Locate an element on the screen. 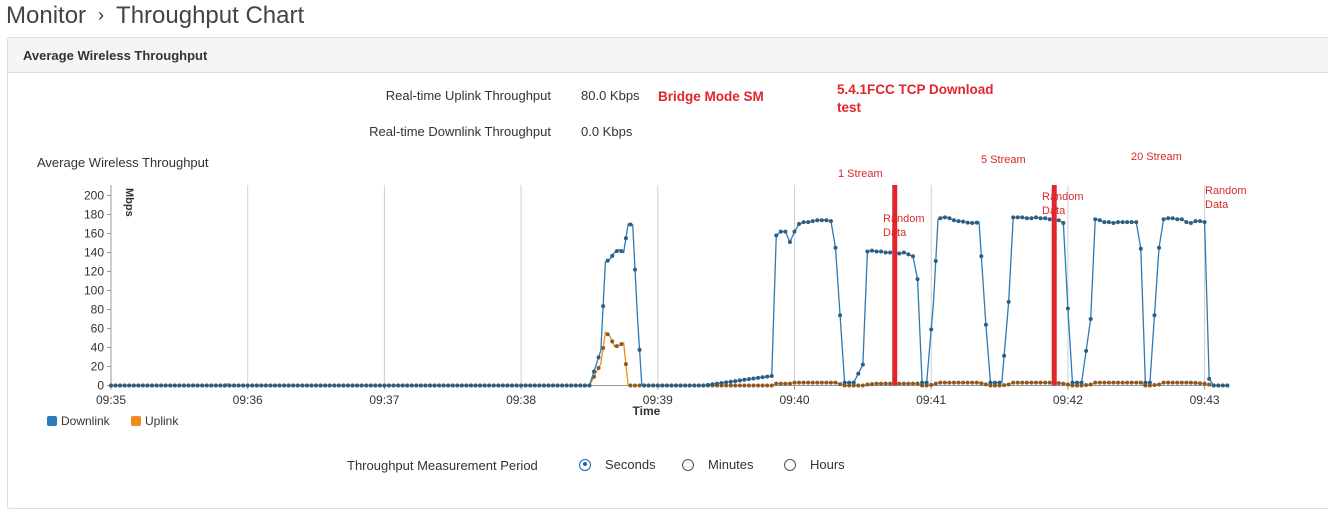 Image resolution: width=1328 pixels, height=509 pixels. annotation-random-data-3: Random Data is located at coordinates (1226, 198).